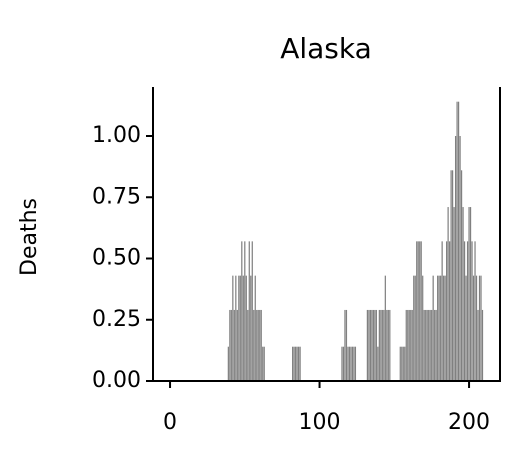 The width and height of the screenshot is (531, 472). Describe the element at coordinates (116, 319) in the screenshot. I see `y-tick-label: 0.25` at that location.